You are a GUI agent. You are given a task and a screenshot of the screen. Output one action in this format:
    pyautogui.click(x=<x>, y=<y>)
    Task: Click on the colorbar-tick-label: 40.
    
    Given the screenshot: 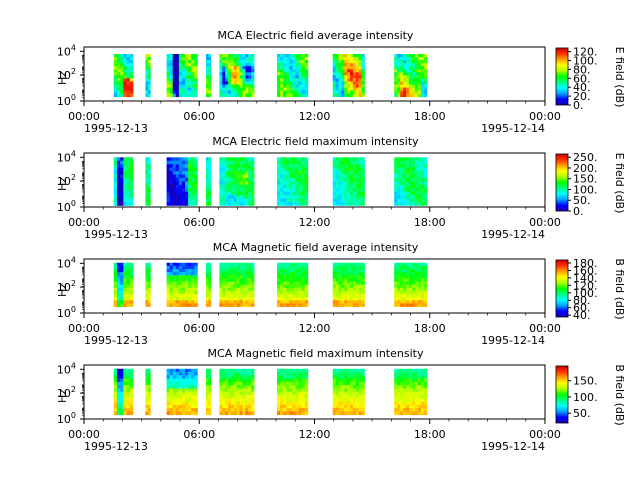 What is the action you would take?
    pyautogui.click(x=582, y=87)
    